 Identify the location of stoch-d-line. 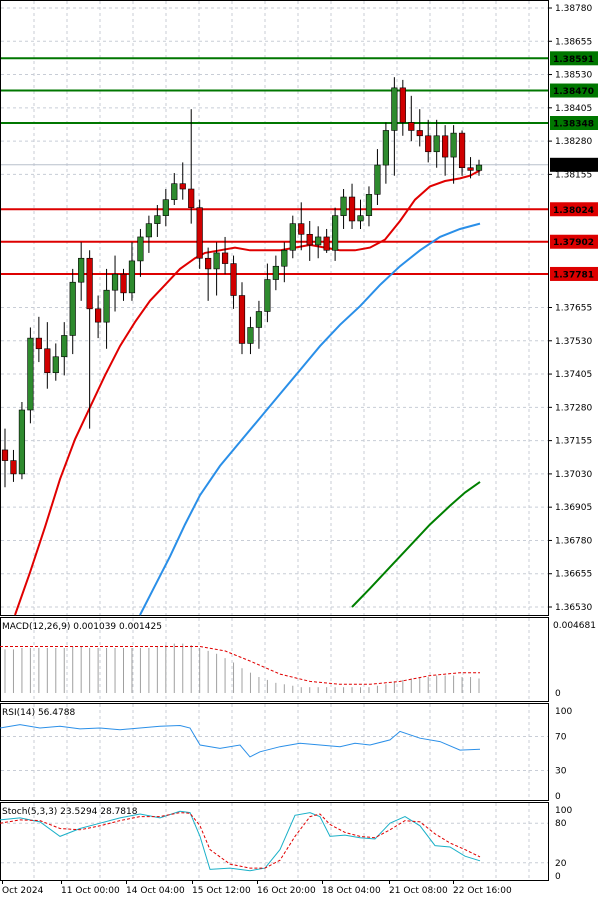
(240, 840).